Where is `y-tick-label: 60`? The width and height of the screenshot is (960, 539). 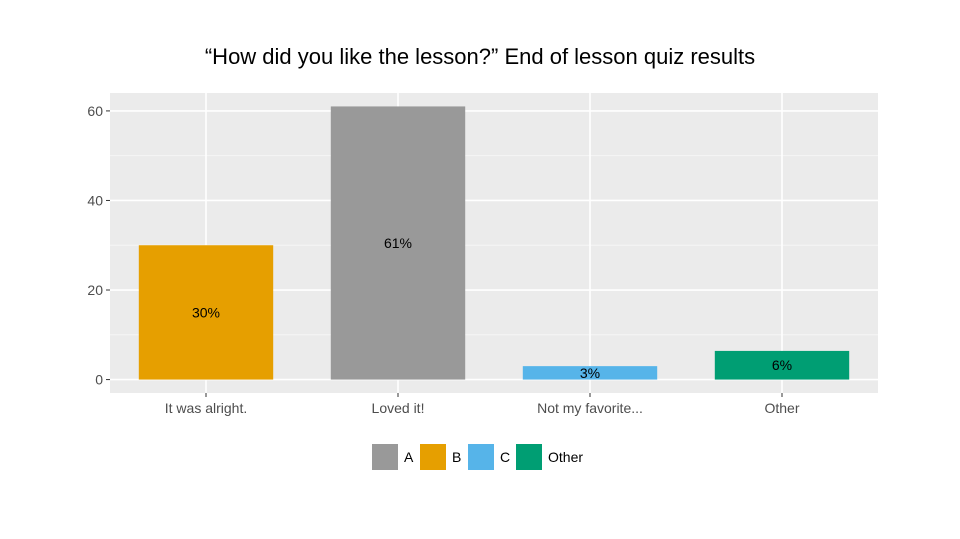 y-tick-label: 60 is located at coordinates (95, 111).